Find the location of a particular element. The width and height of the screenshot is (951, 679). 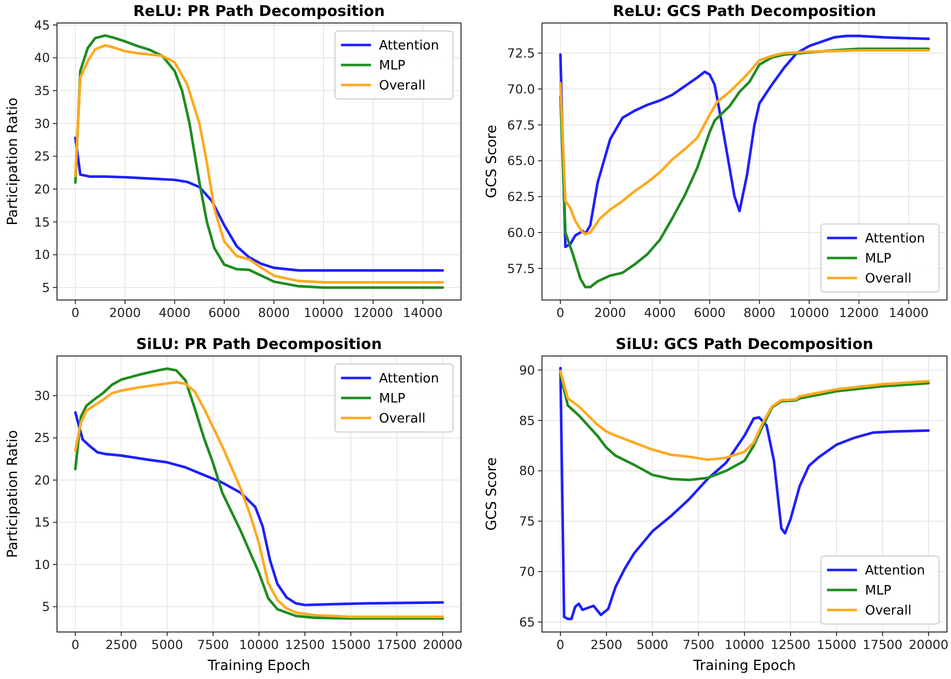

y-tick-label: 67.5 is located at coordinates (521, 124).